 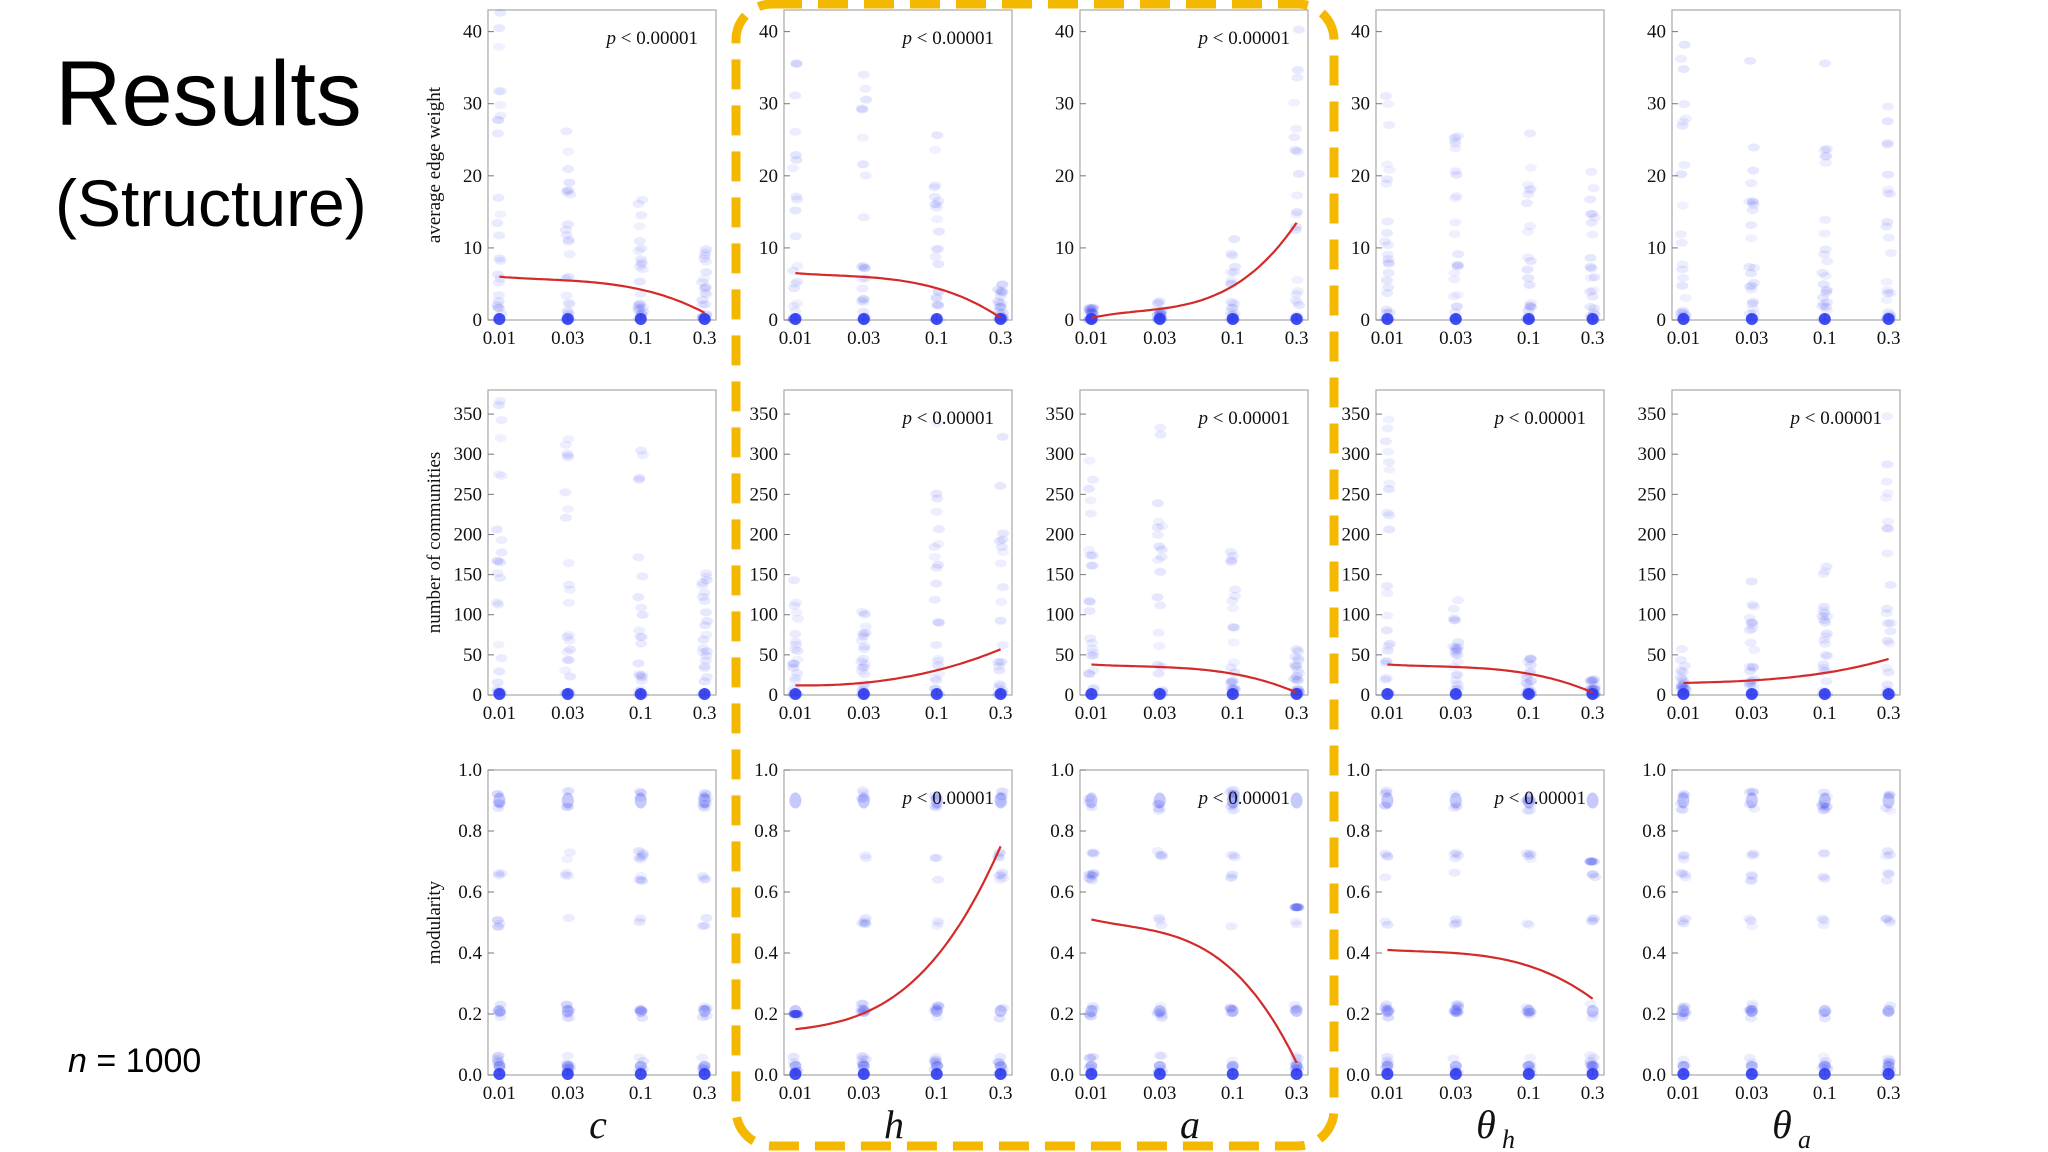 What do you see at coordinates (1652, 414) in the screenshot?
I see `y-tick-label: 350` at bounding box center [1652, 414].